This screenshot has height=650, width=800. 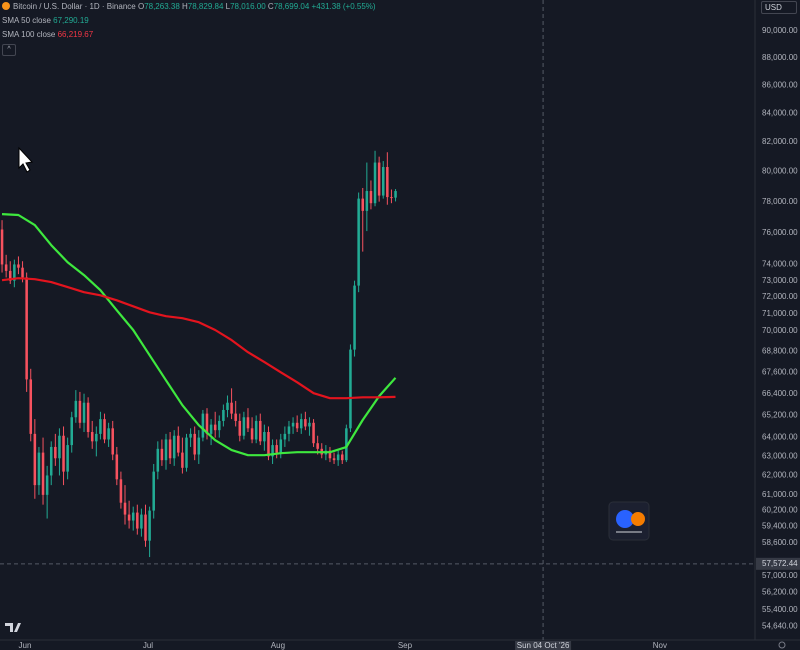 What do you see at coordinates (780, 393) in the screenshot?
I see `y-tick-label: 66,400.00` at bounding box center [780, 393].